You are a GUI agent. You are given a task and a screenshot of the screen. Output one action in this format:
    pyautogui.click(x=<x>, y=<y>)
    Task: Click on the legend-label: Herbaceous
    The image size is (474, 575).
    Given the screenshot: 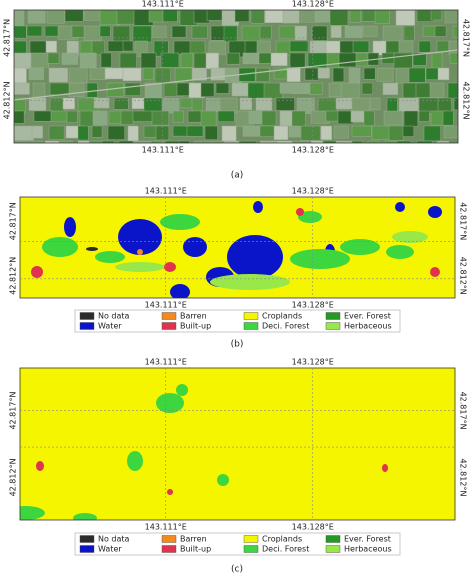 What is the action you would take?
    pyautogui.click(x=368, y=326)
    